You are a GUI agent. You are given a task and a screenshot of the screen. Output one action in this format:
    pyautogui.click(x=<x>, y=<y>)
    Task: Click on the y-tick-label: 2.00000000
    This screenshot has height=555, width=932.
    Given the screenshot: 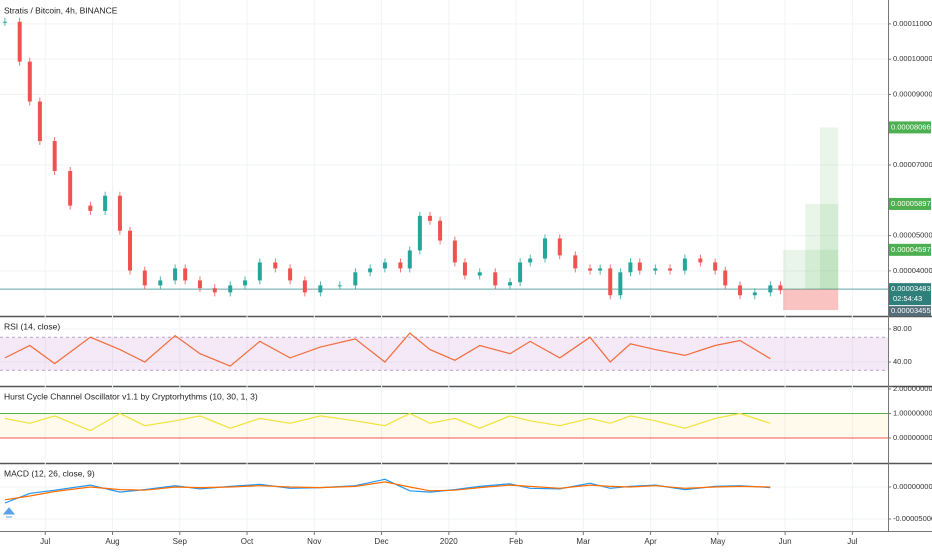 What is the action you would take?
    pyautogui.click(x=912, y=388)
    